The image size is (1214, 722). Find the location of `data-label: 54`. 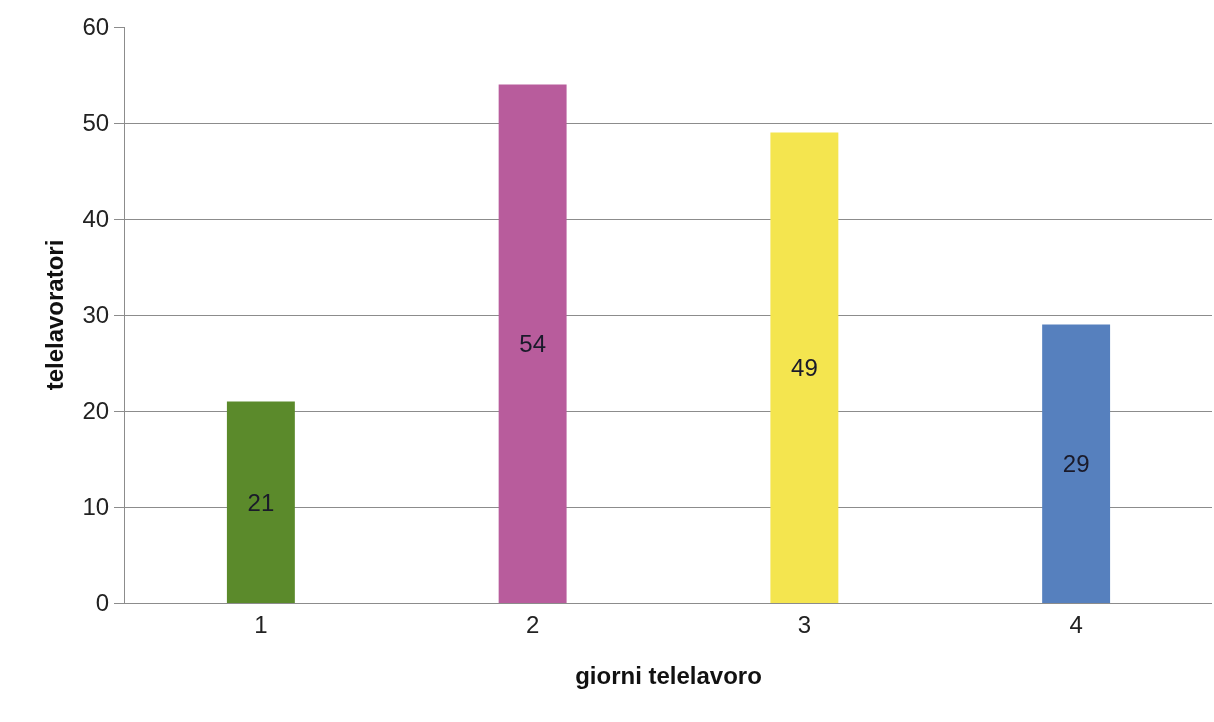

data-label: 54 is located at coordinates (532, 344).